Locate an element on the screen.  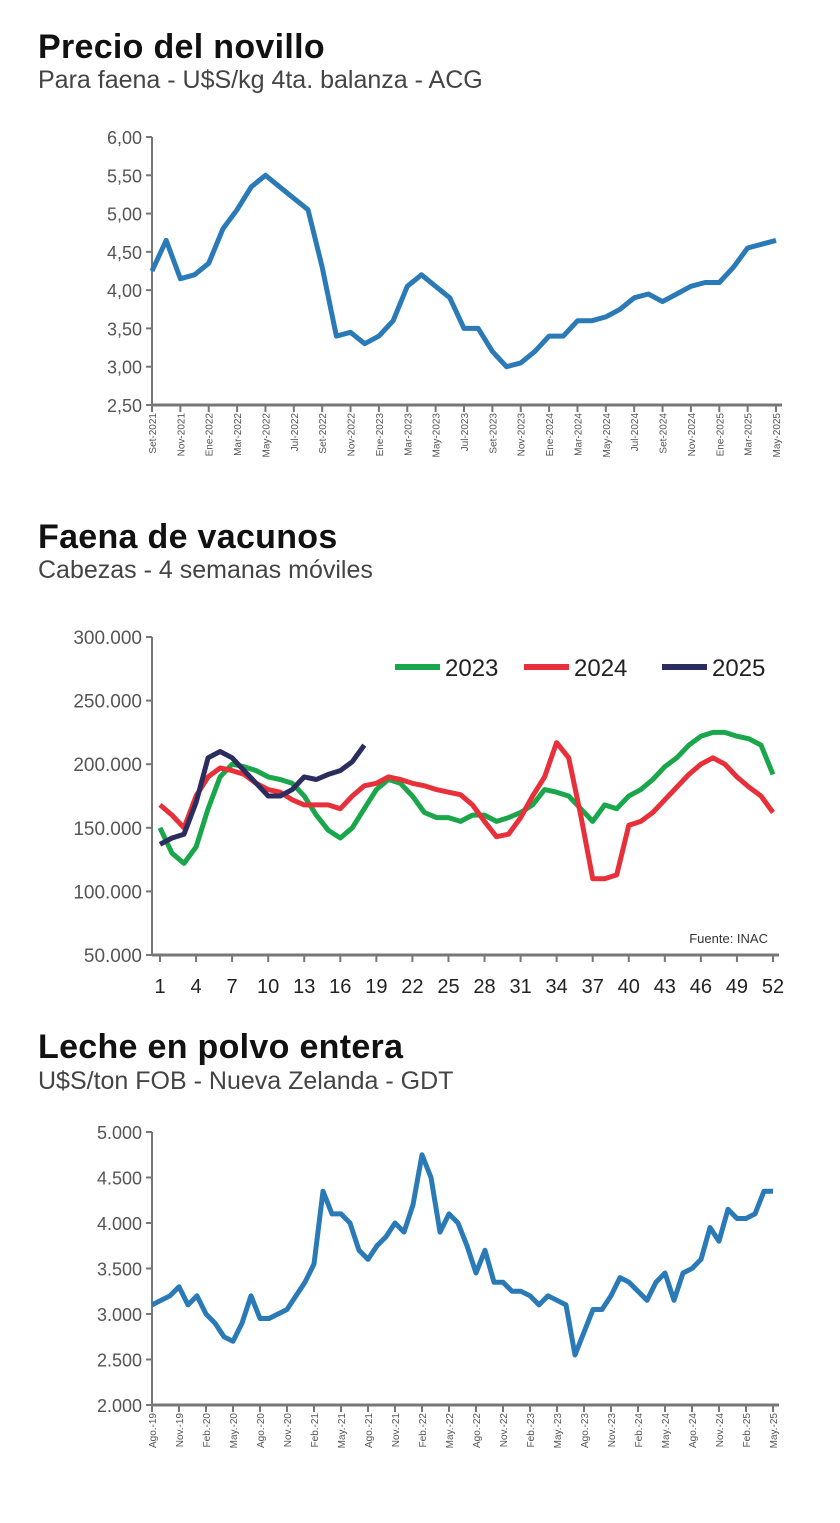
series-line-2025 is located at coordinates (262, 795).